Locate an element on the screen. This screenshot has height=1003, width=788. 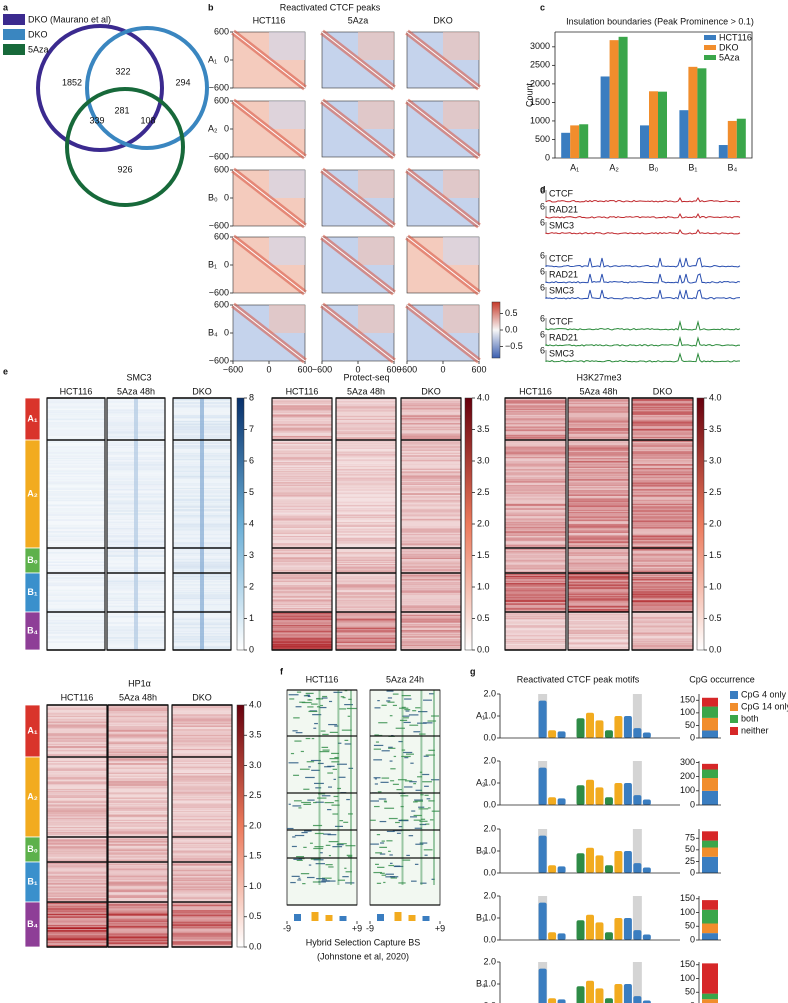
track-scale: 6 is located at coordinates (542, 271).